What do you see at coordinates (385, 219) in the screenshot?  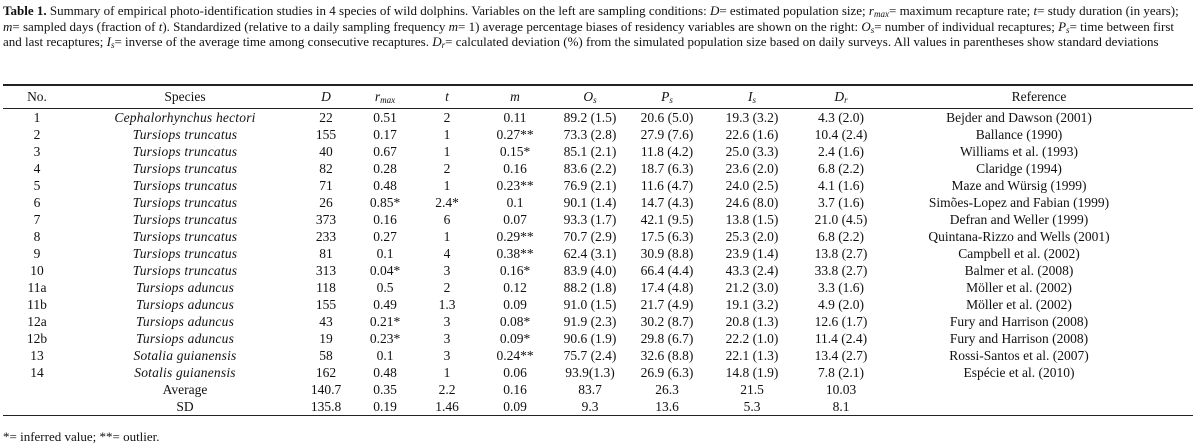 I see `table-cell: 0.16` at bounding box center [385, 219].